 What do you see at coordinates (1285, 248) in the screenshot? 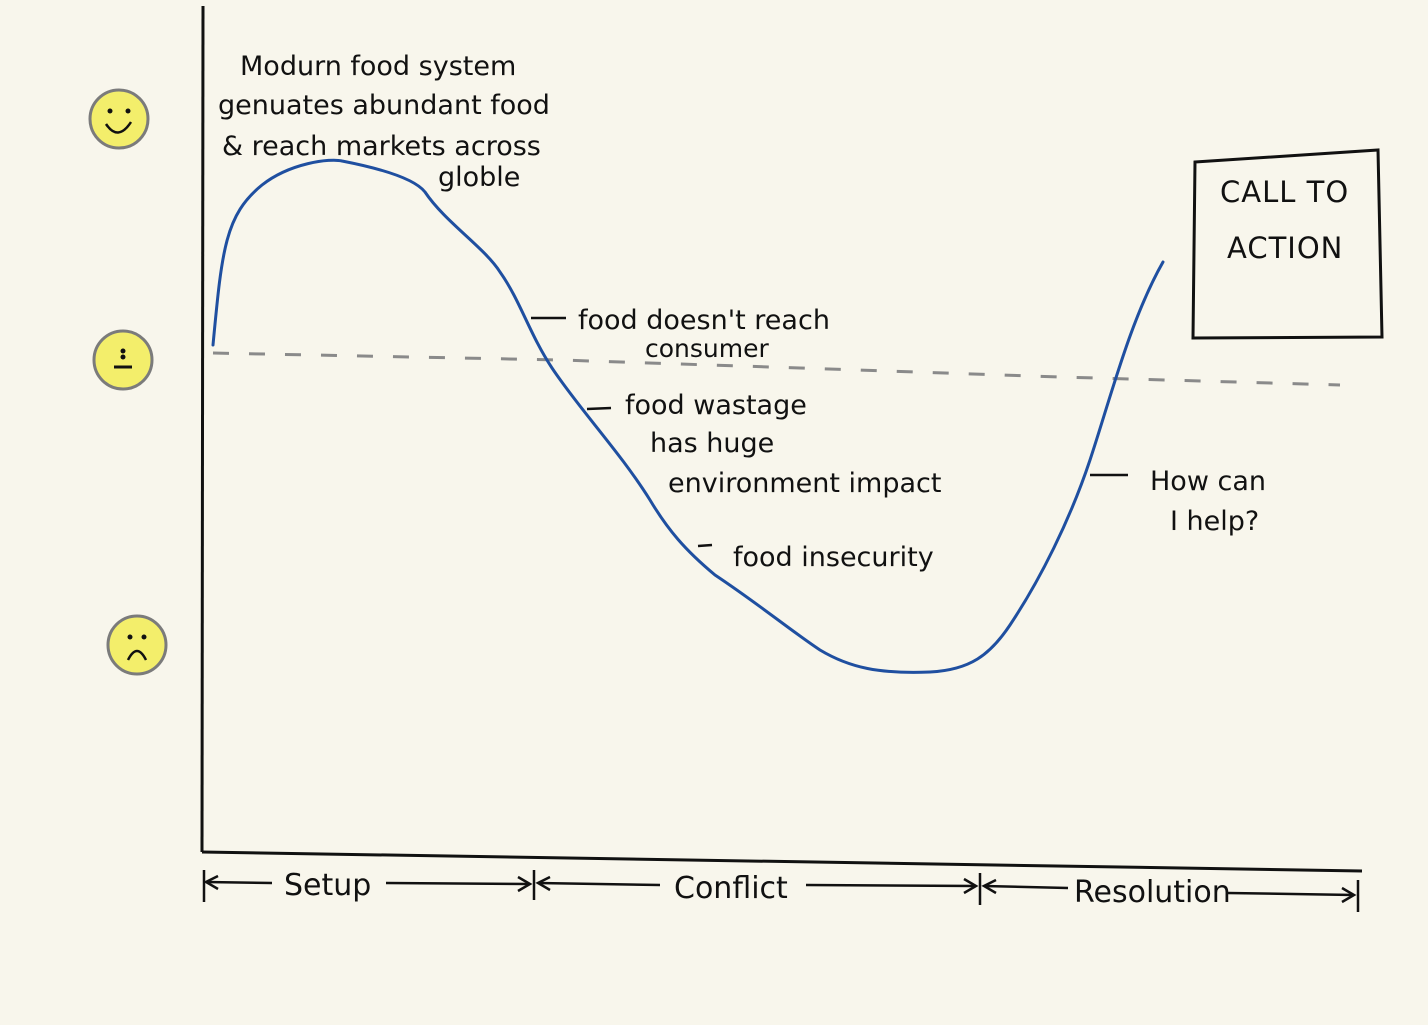
I see `cta-line-2: ACTION` at bounding box center [1285, 248].